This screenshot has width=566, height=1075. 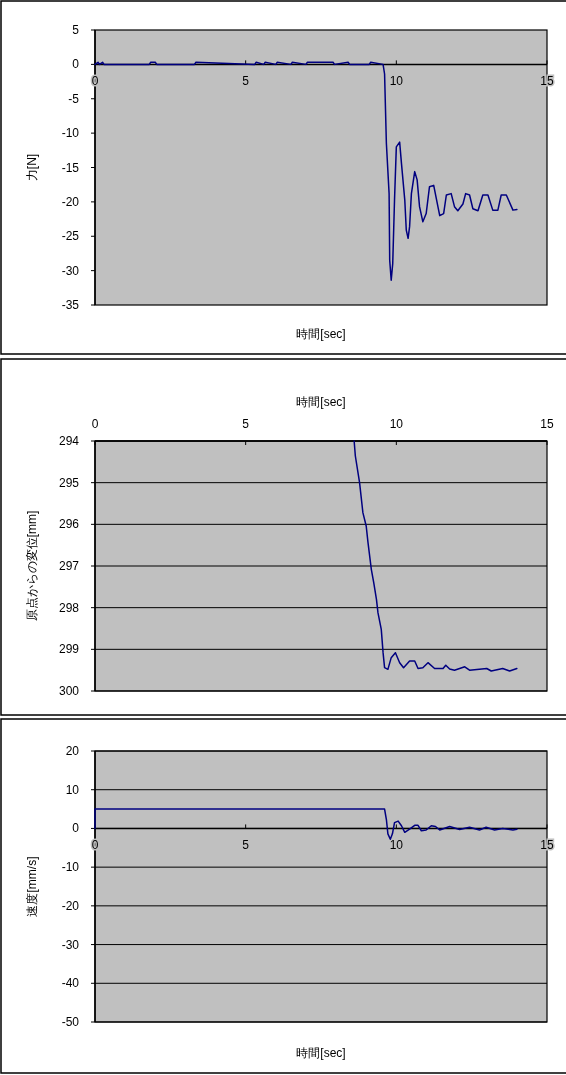 What do you see at coordinates (32, 566) in the screenshot?
I see `y-axis-title: 原点からの変位[mm]` at bounding box center [32, 566].